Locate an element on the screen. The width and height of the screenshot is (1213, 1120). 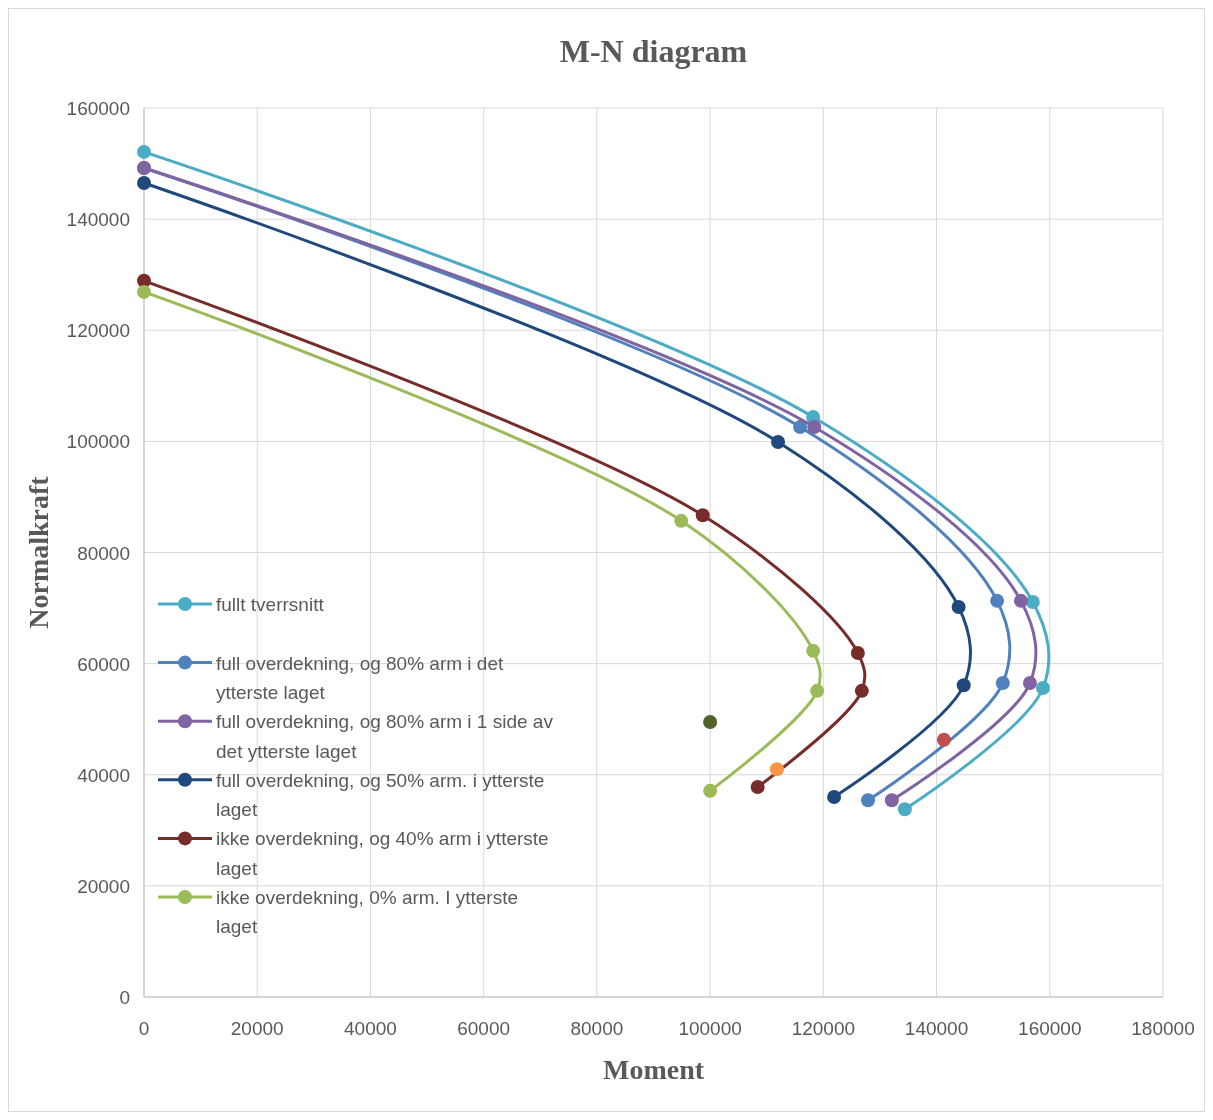
y-tick-label: 160000 is located at coordinates (98, 108).